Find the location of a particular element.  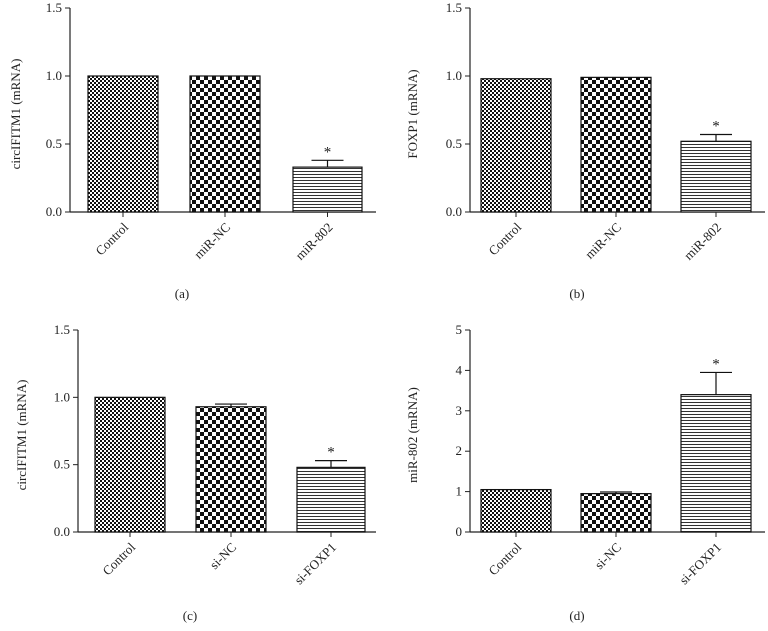

y-tick-label: 3 is located at coordinates (459, 410).